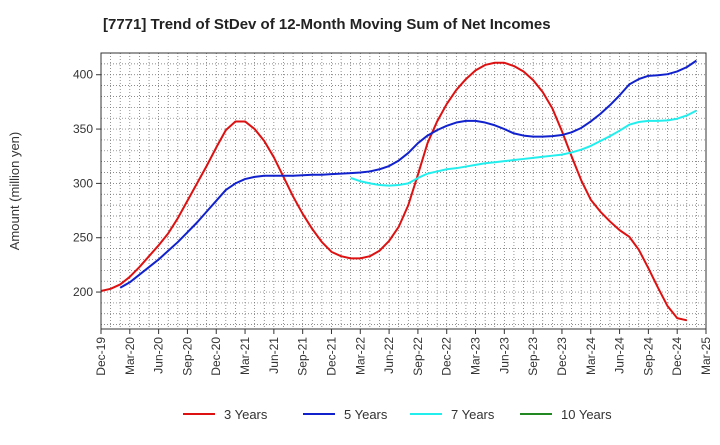  I want to click on x-tick-label: Sep-21, so click(303, 356).